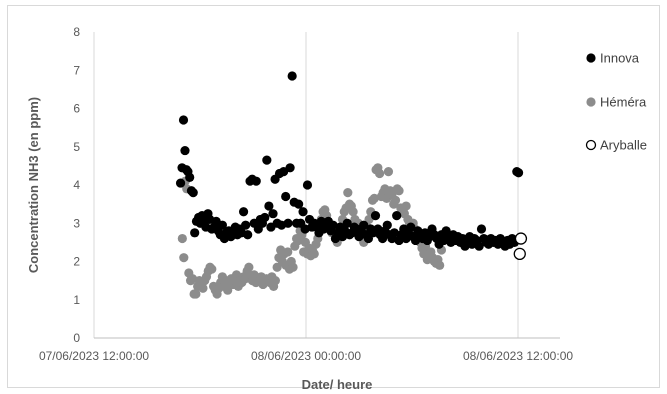 The width and height of the screenshot is (667, 394). What do you see at coordinates (76, 109) in the screenshot?
I see `y-tick-label: 6` at bounding box center [76, 109].